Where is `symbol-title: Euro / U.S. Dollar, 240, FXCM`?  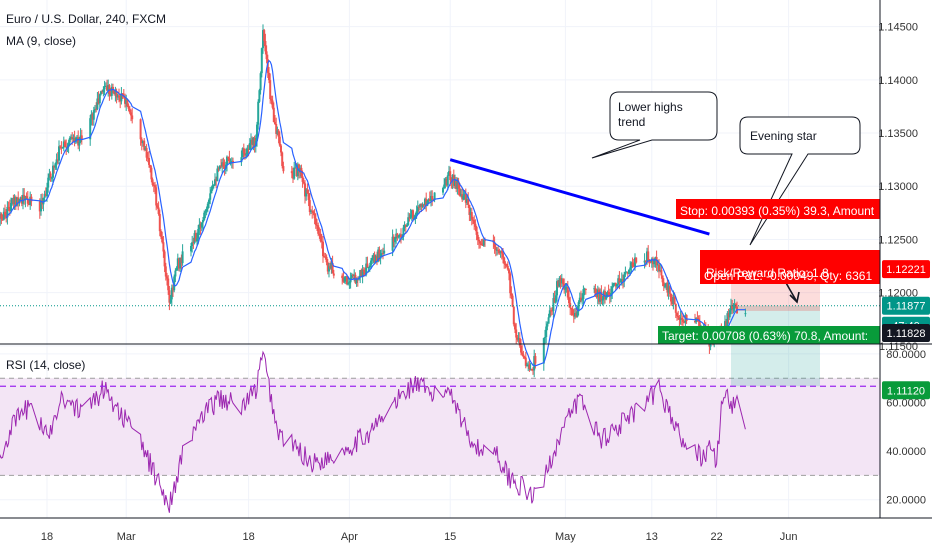 symbol-title: Euro / U.S. Dollar, 240, FXCM is located at coordinates (86, 19).